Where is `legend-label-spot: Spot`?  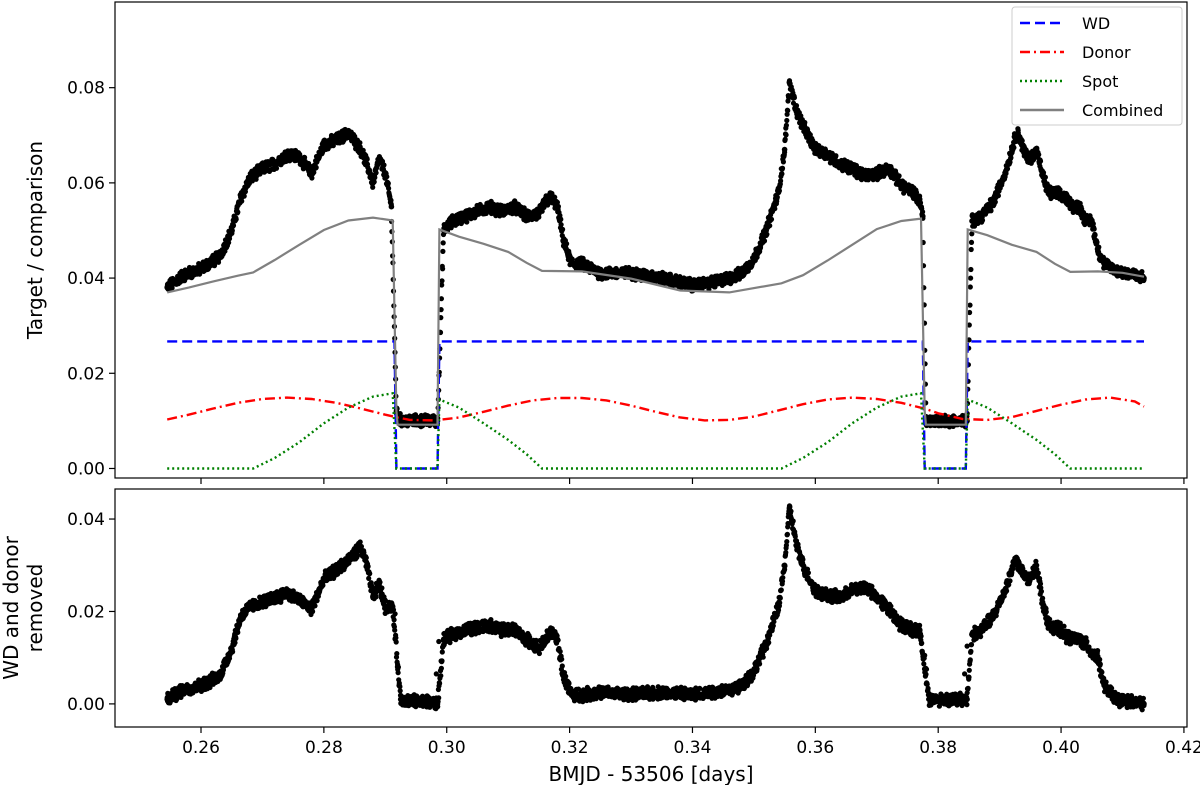 legend-label-spot: Spot is located at coordinates (1100, 81).